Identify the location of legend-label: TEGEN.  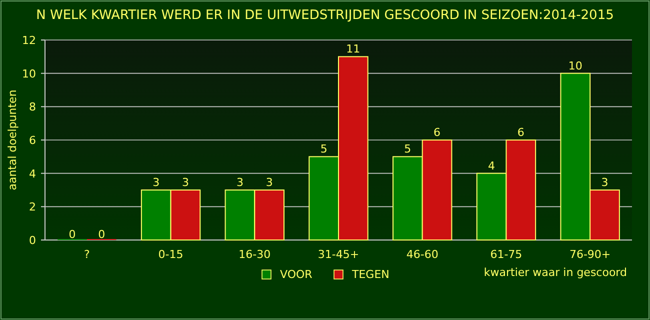
(370, 274).